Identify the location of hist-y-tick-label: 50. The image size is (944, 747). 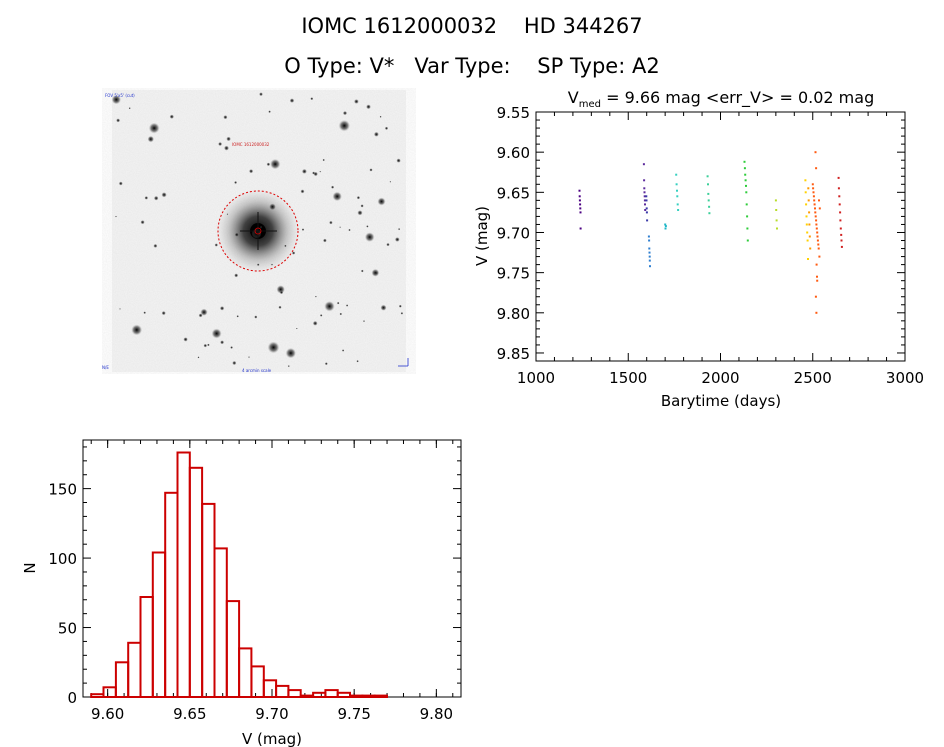
(67, 629).